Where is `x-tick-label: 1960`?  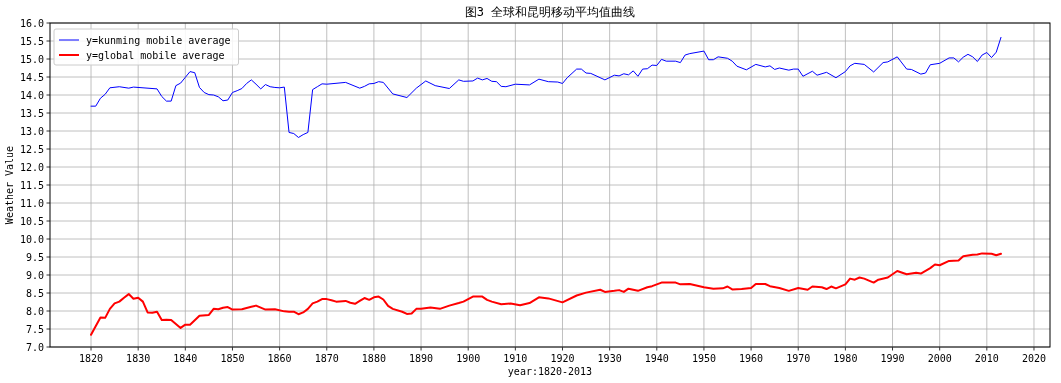
x-tick-label: 1960 is located at coordinates (751, 358).